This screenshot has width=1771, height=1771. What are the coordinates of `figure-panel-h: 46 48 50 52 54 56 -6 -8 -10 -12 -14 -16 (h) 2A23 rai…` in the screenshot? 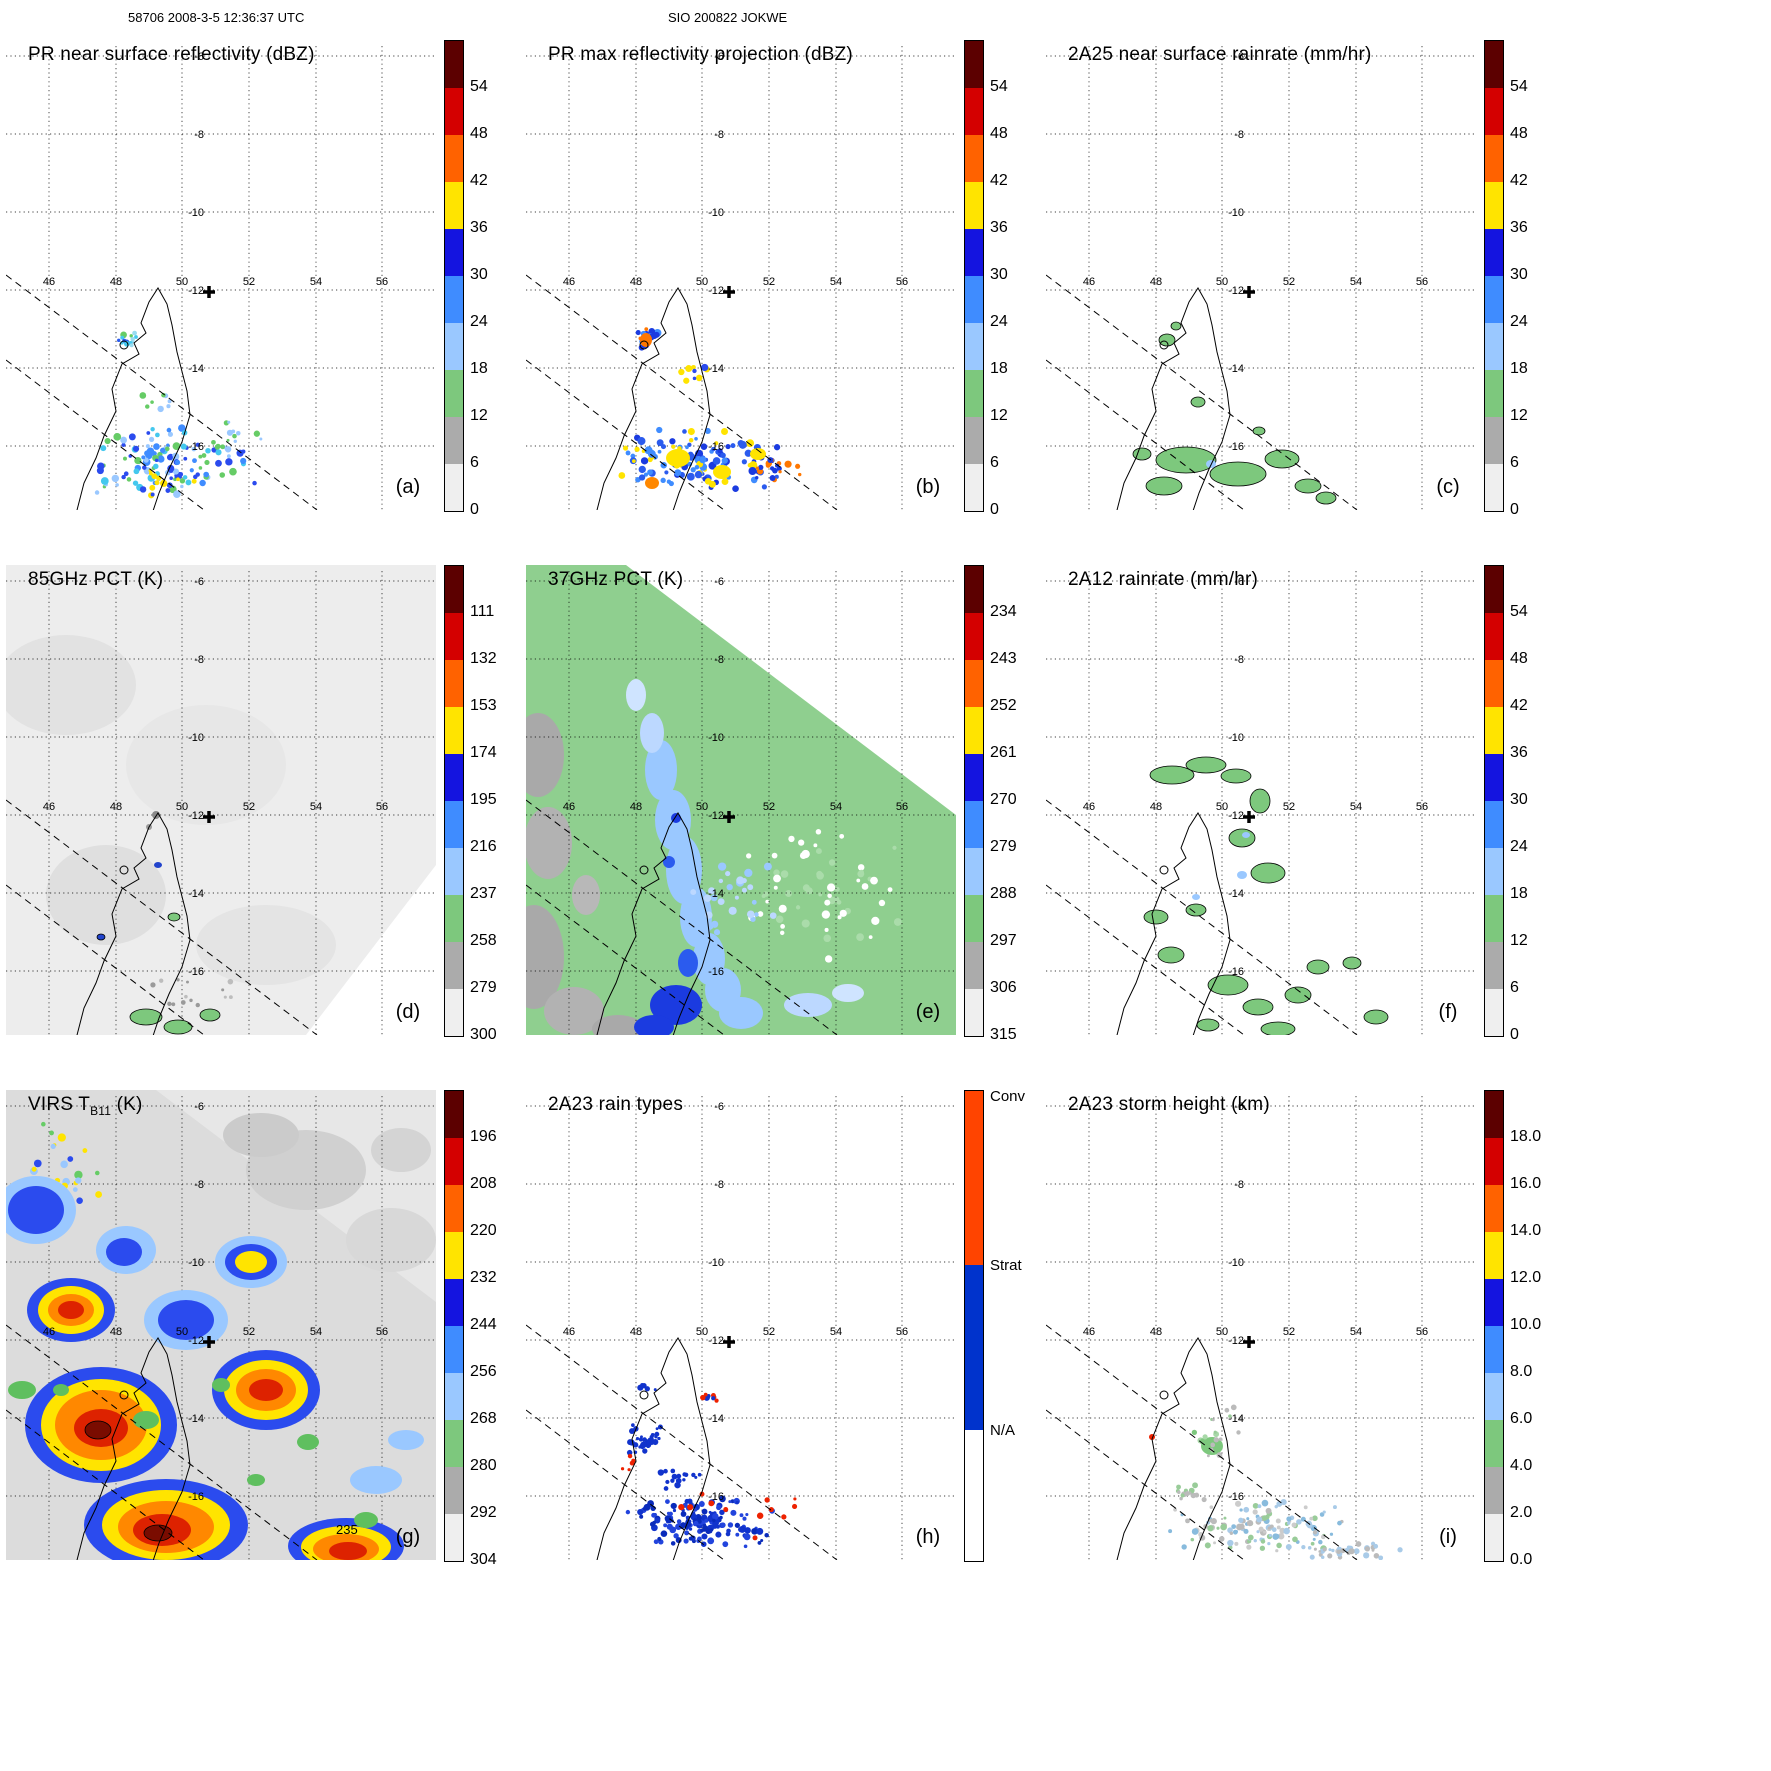 It's located at (780, 1342).